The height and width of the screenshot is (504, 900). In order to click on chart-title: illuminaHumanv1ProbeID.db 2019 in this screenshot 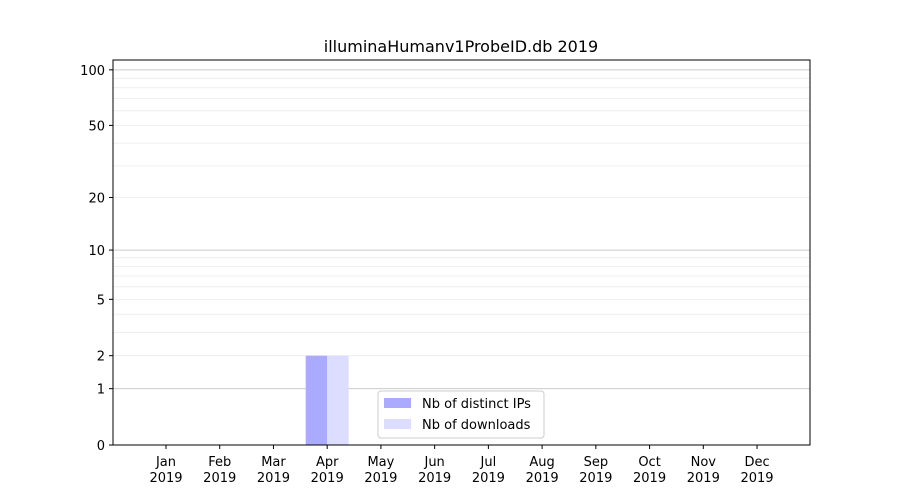, I will do `click(461, 46)`.